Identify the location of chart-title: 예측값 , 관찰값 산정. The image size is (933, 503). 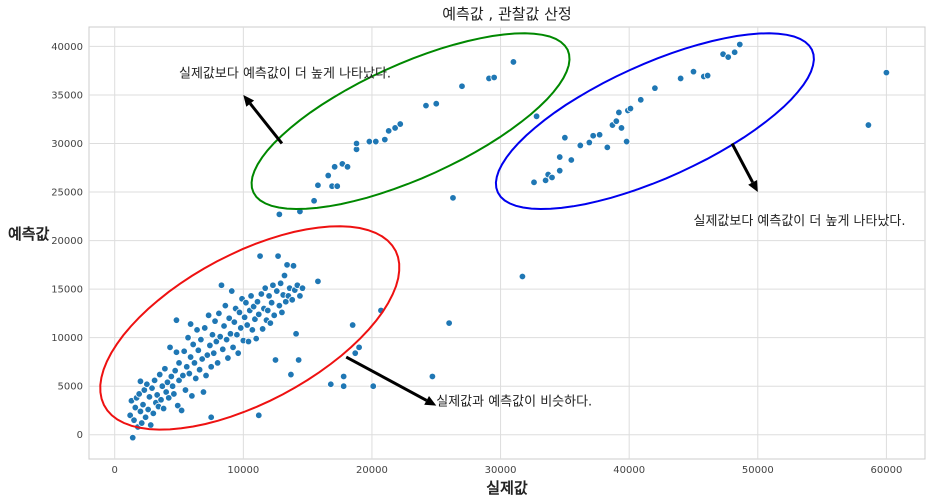
(506, 14).